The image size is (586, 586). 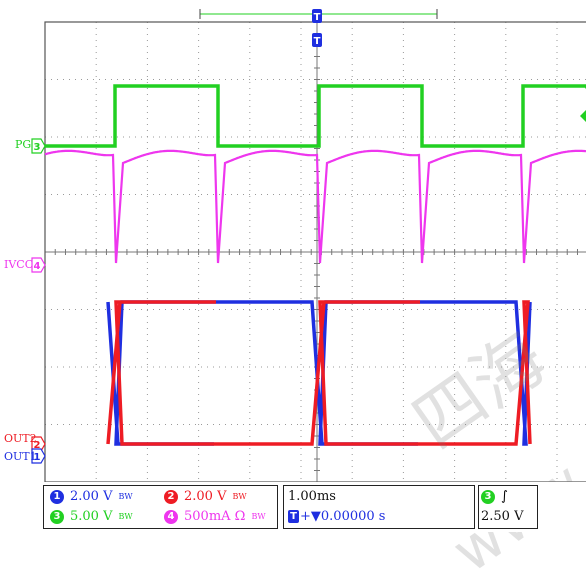 I want to click on ch1-scale: 2.00 V, so click(x=91, y=496).